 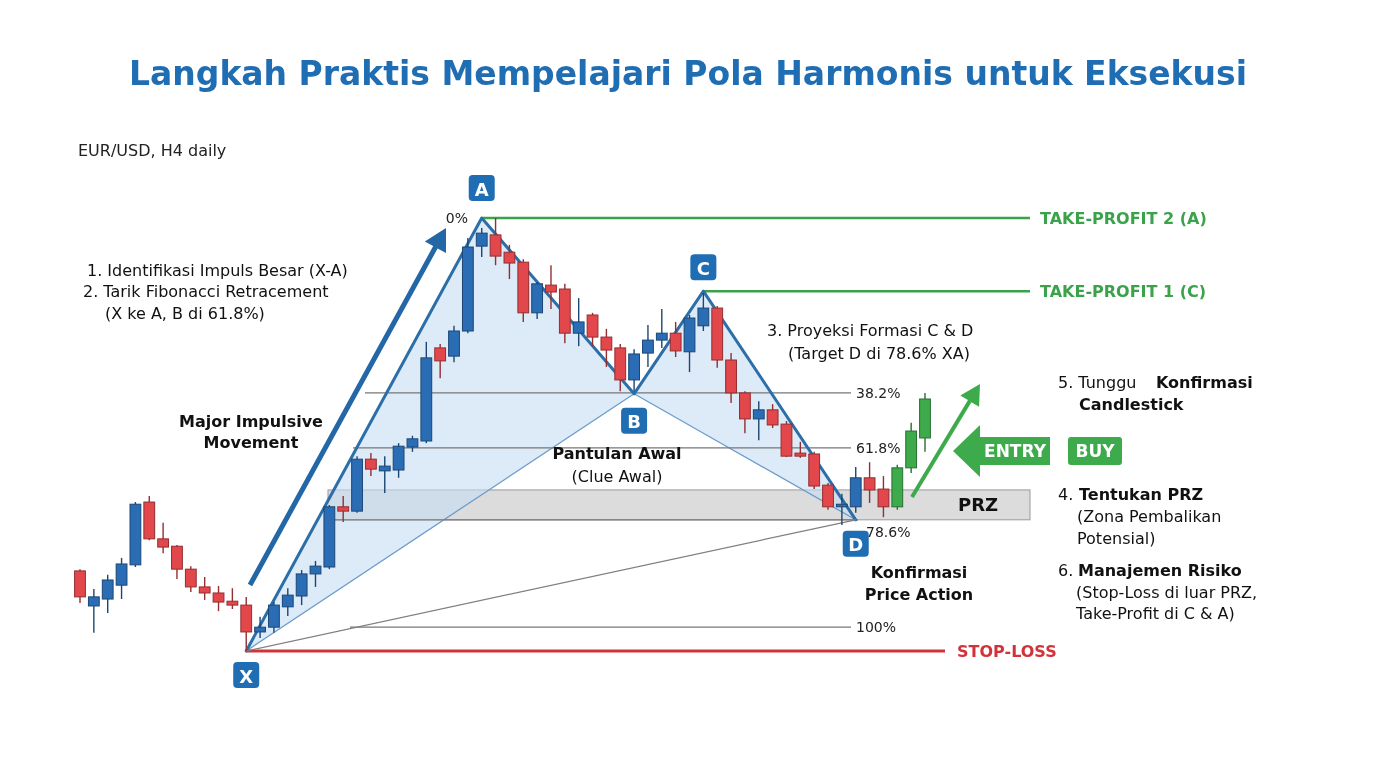 What do you see at coordinates (1123, 218) in the screenshot?
I see `ref-line-label: TAKE-PROFIT 2 (A)` at bounding box center [1123, 218].